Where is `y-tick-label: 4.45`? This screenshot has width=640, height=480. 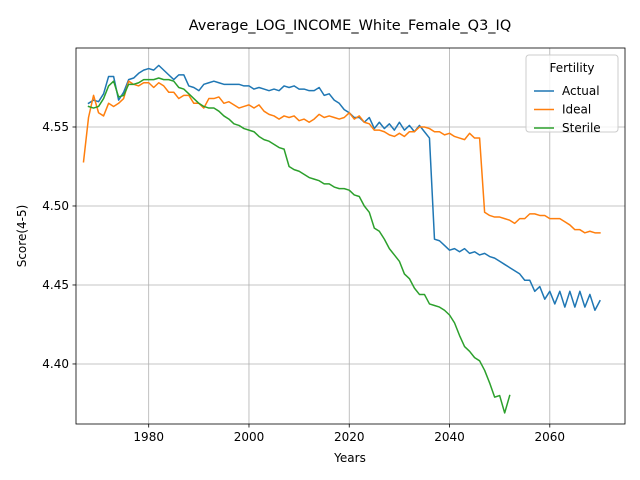
y-tick-label: 4.45 is located at coordinates (55, 285).